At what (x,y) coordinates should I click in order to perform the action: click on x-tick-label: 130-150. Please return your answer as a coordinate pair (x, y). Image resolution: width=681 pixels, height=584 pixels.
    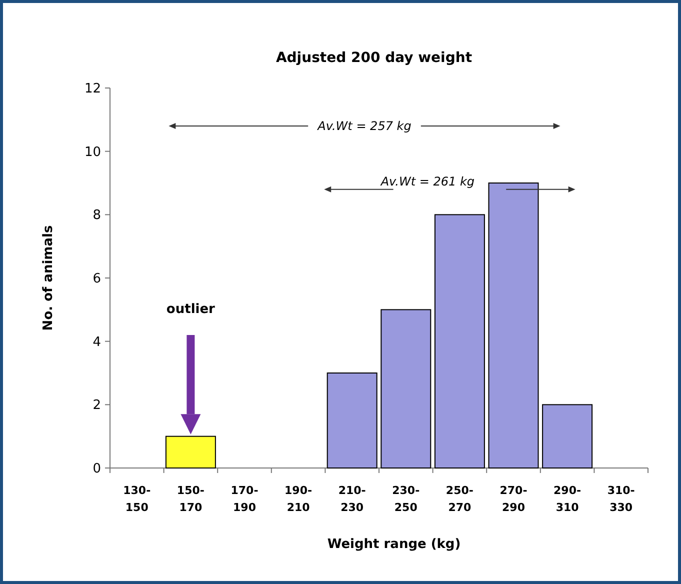
    Looking at the image, I should click on (137, 499).